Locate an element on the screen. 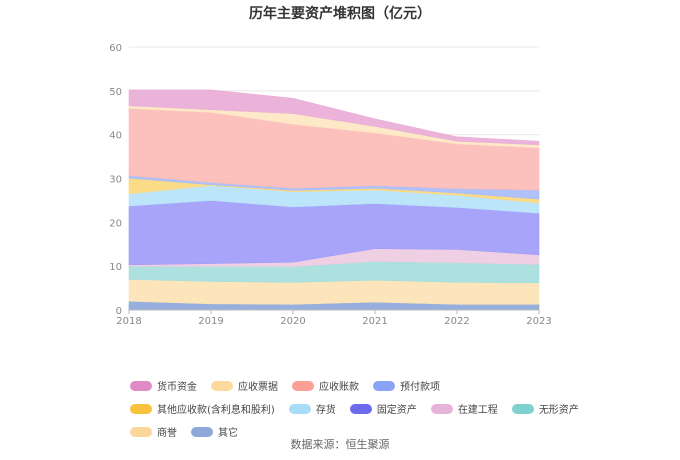 Image resolution: width=680 pixels, height=460 pixels. chart-title: 历年主要资产堆积图（亿元） is located at coordinates (340, 14).